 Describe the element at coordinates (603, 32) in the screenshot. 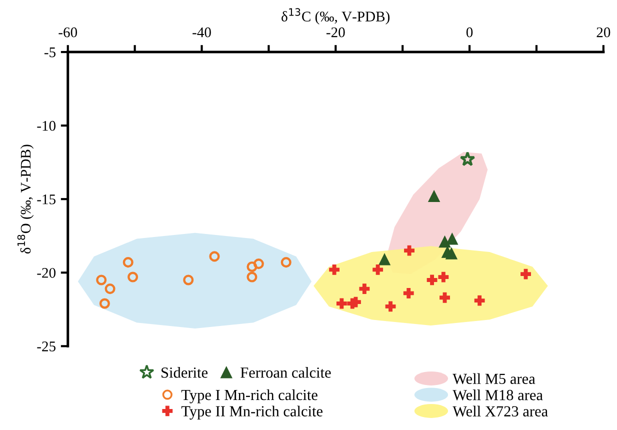

I see `x-tick-label: 20` at that location.